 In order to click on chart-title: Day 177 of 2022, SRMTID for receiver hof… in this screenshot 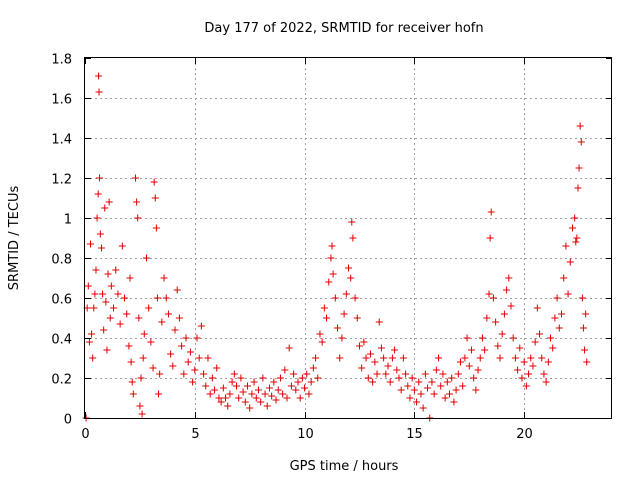, I will do `click(343, 28)`.